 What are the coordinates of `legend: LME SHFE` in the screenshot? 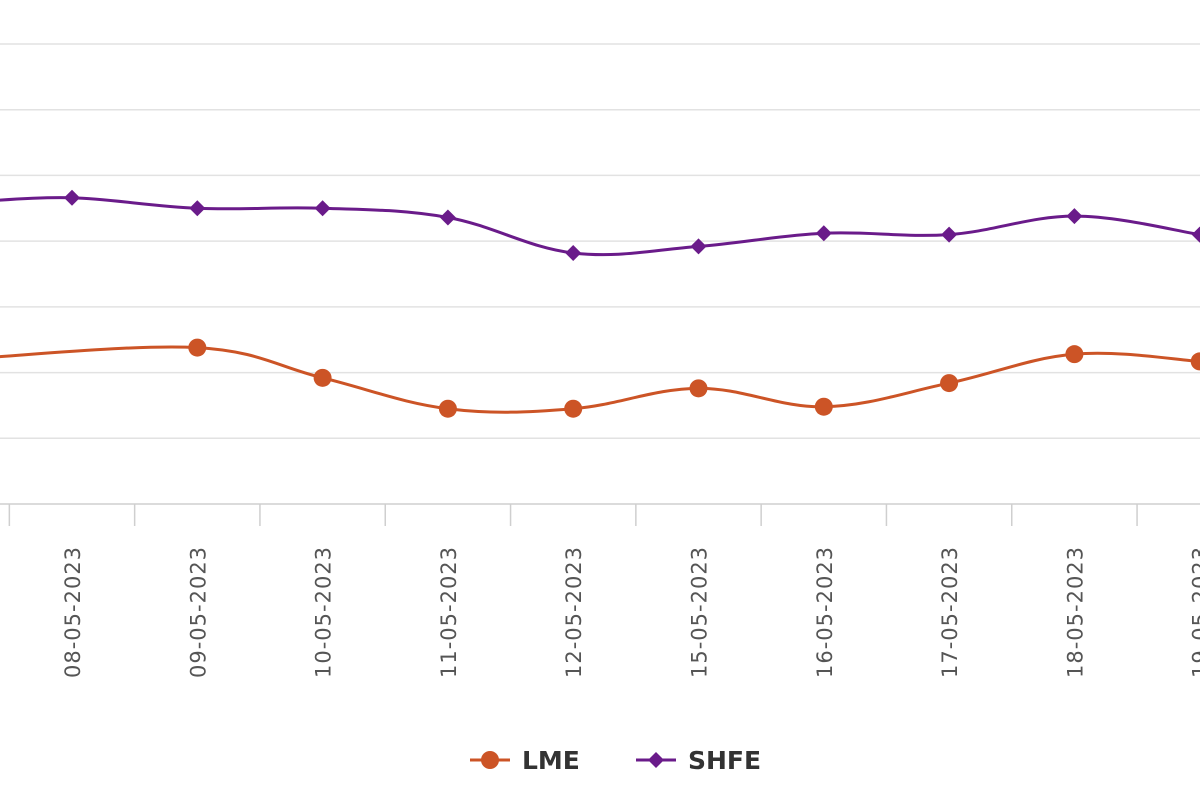 It's located at (615, 760).